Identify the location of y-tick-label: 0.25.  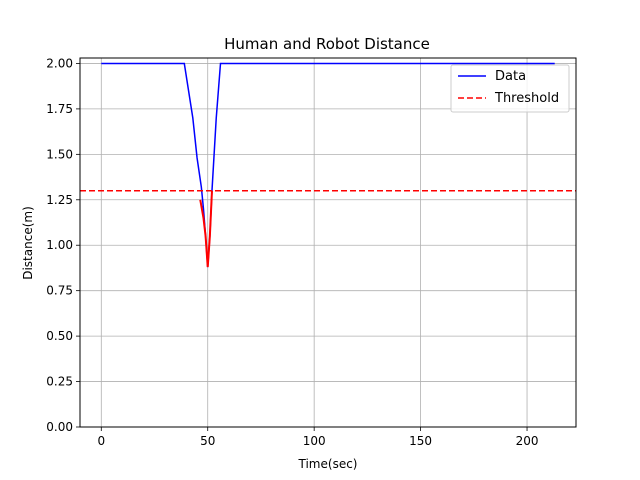
(59, 382).